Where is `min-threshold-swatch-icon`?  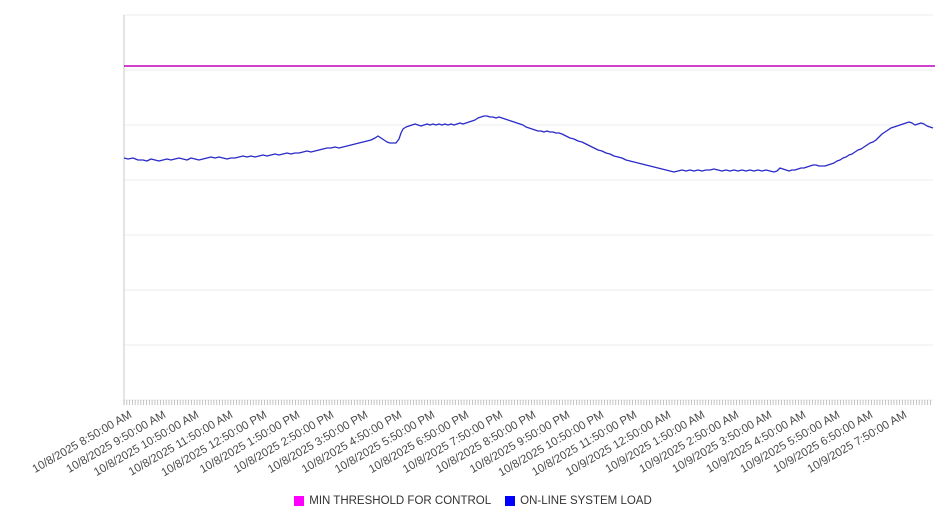
min-threshold-swatch-icon is located at coordinates (299, 501).